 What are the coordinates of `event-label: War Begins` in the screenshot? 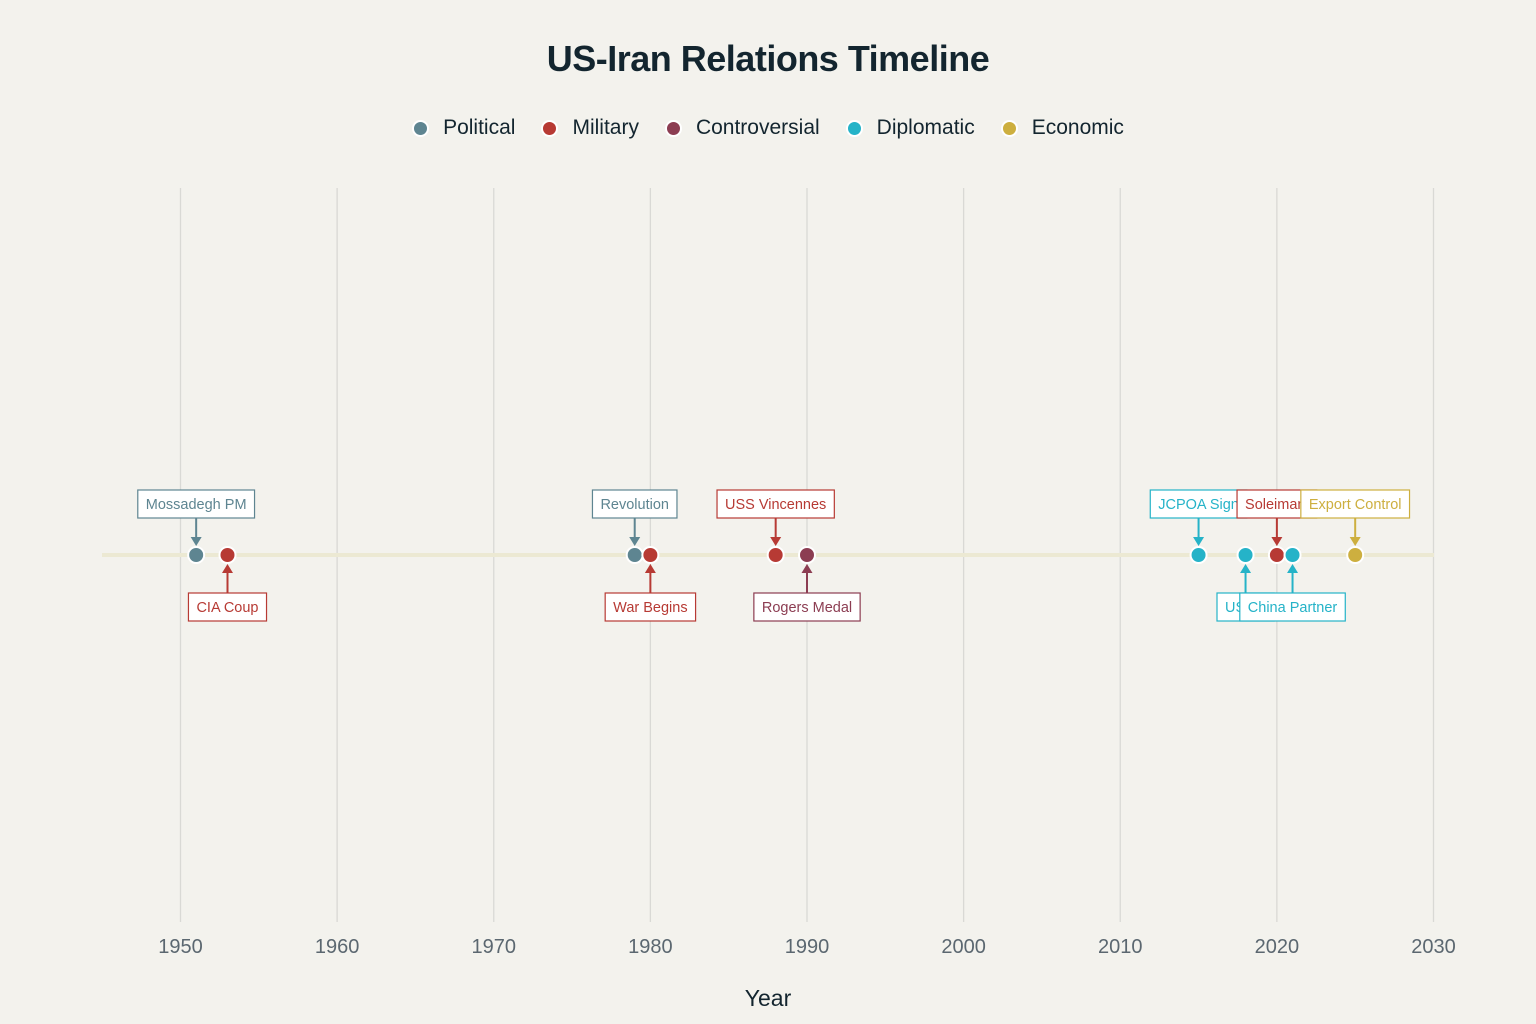 It's located at (650, 608).